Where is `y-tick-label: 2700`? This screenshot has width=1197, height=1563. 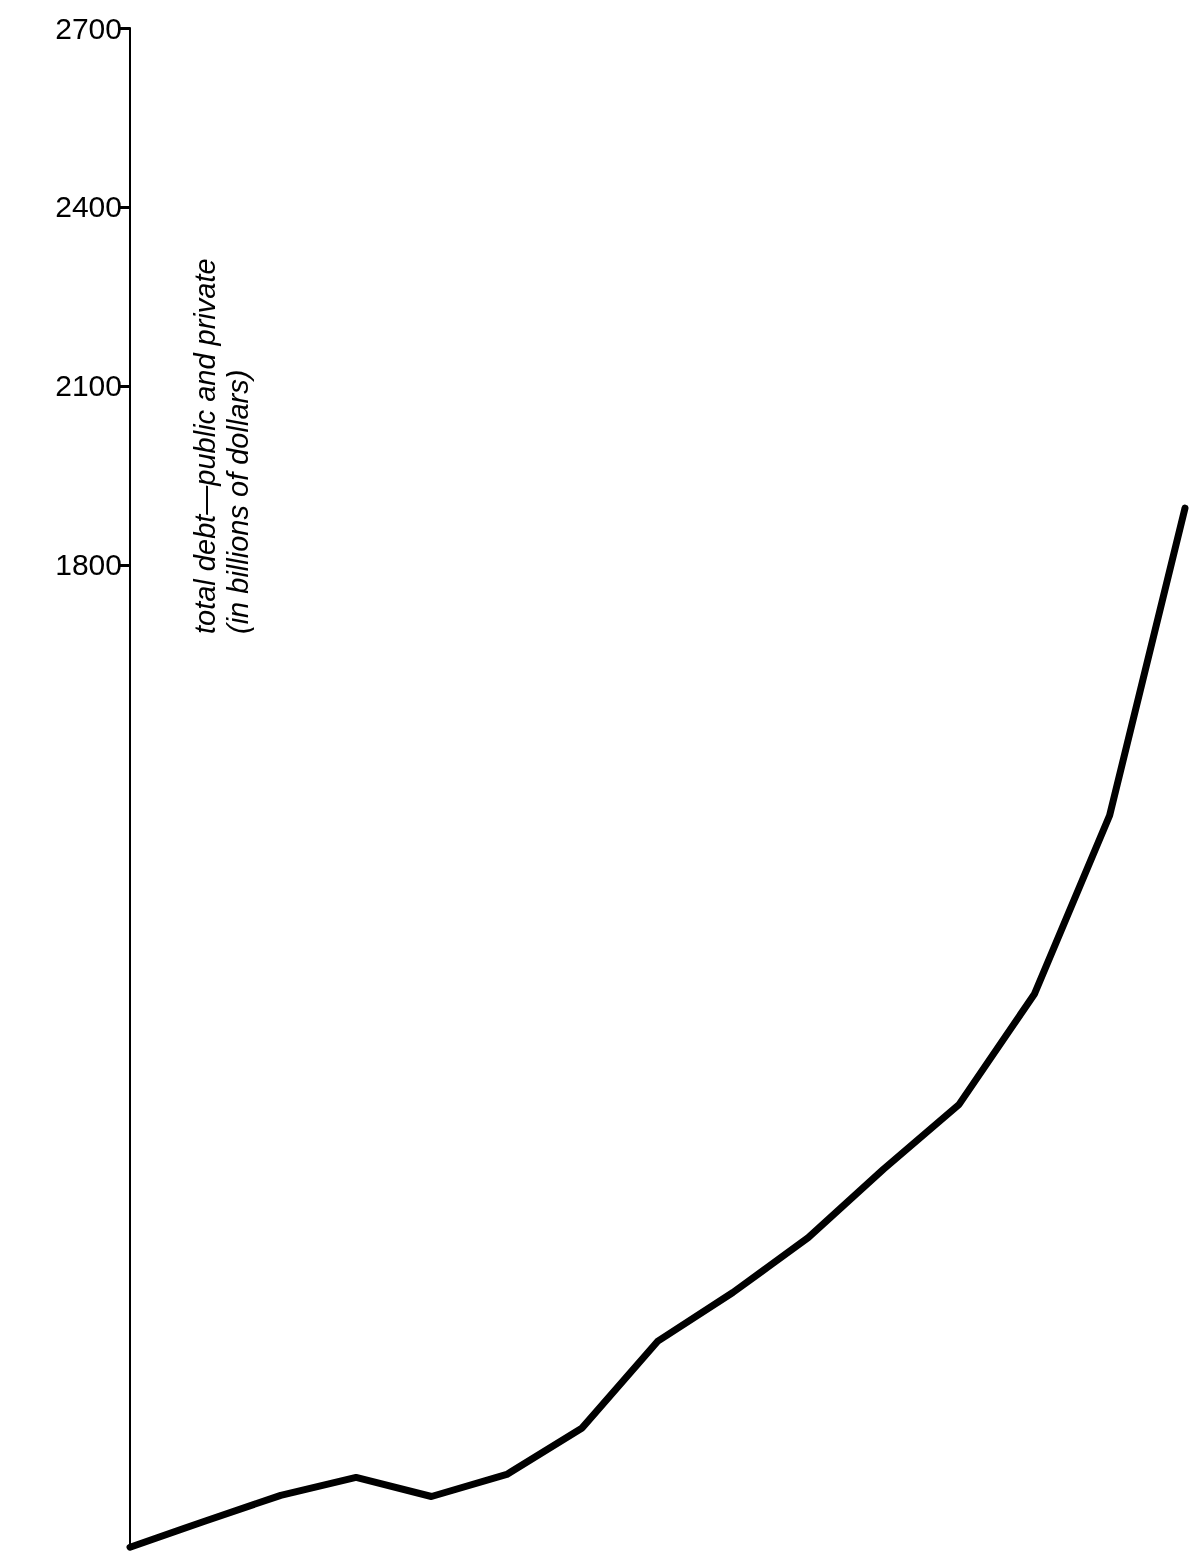
y-tick-label: 2700 is located at coordinates (88, 28).